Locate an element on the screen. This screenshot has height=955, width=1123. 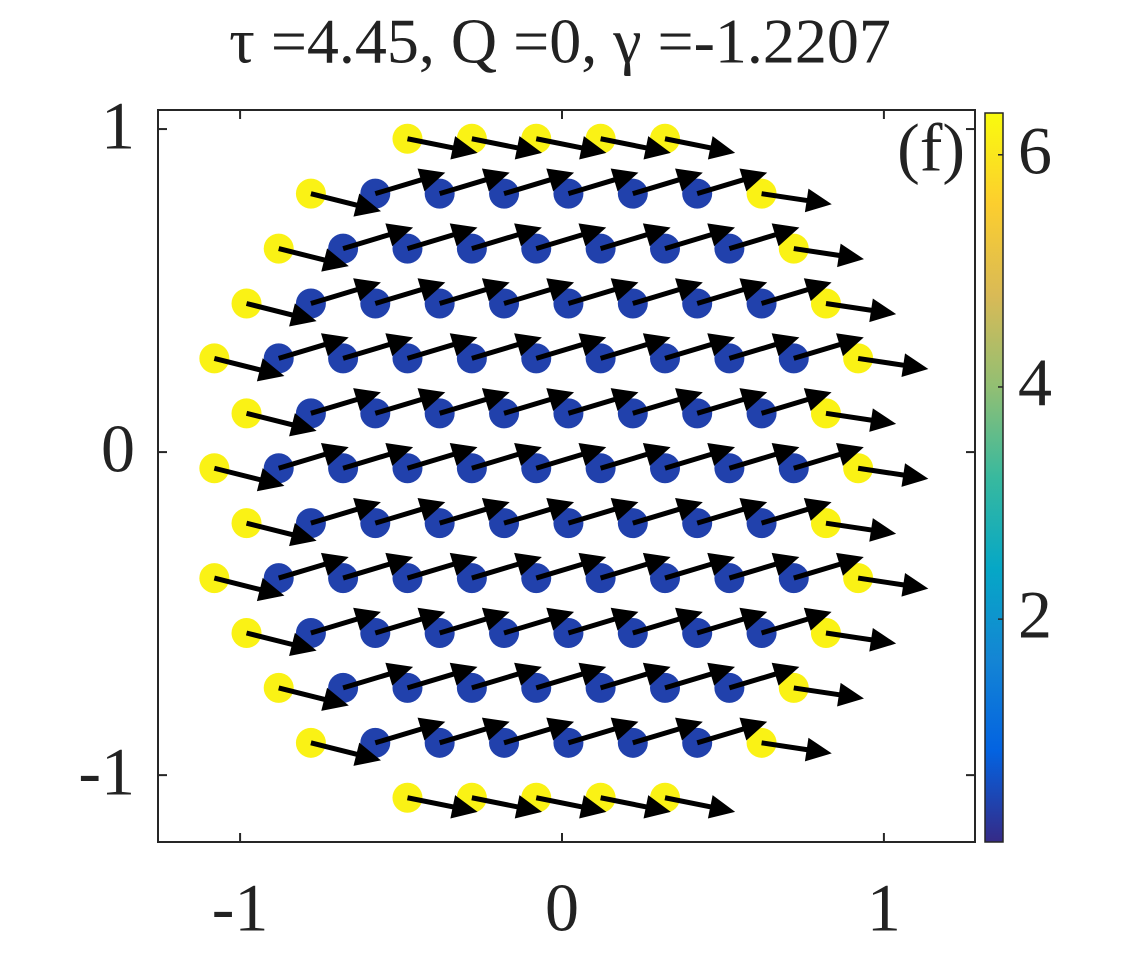
colorbar-tick-label: 2 is located at coordinates (1035, 615).